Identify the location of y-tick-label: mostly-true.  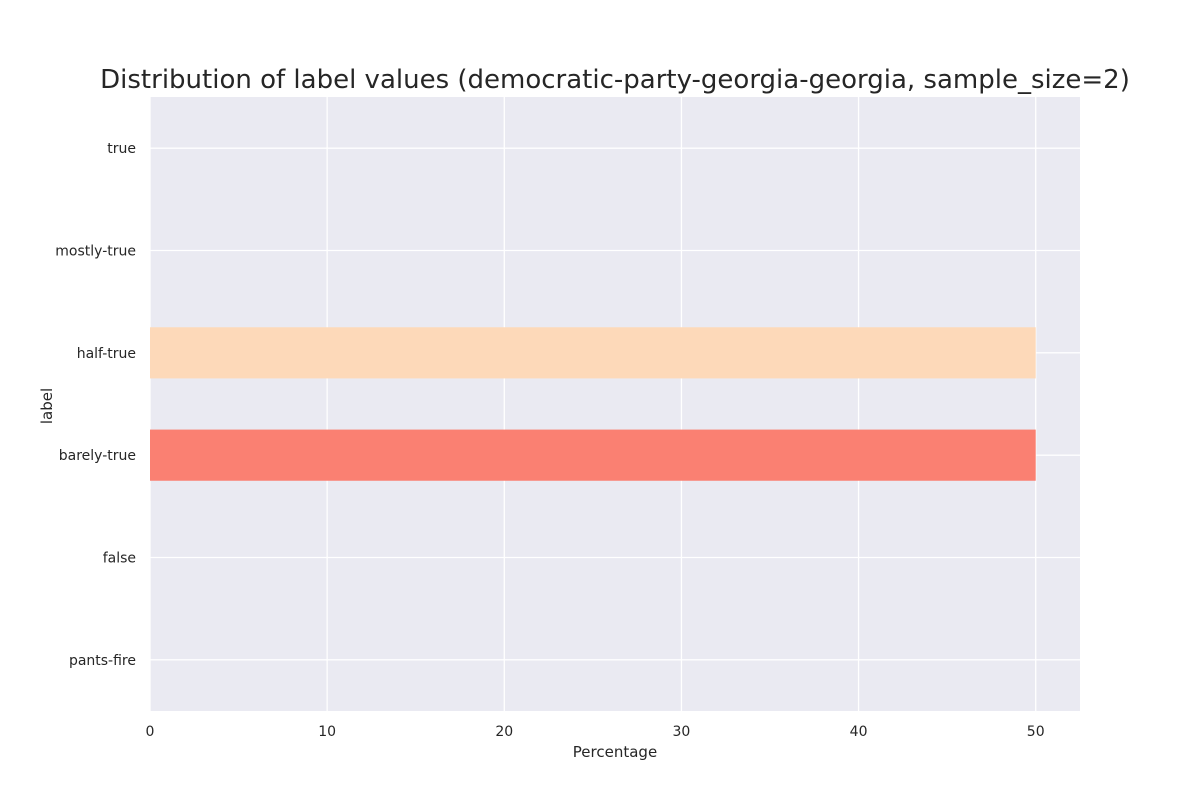
(95, 252).